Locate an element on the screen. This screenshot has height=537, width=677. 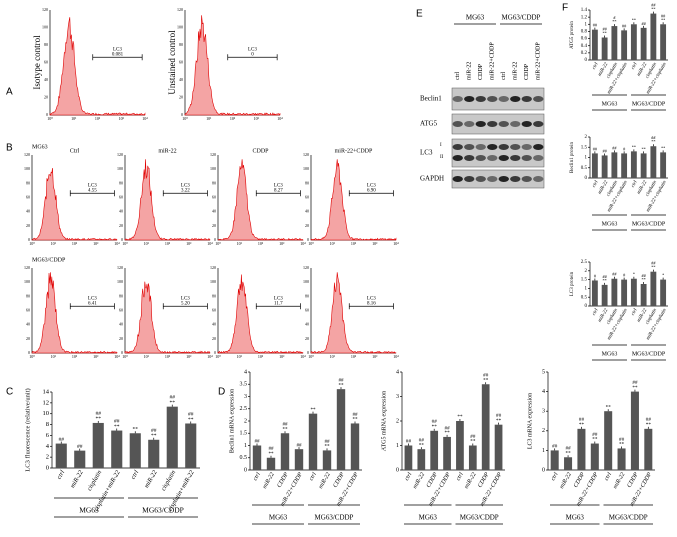
blot-strip is located at coordinates (498, 153).